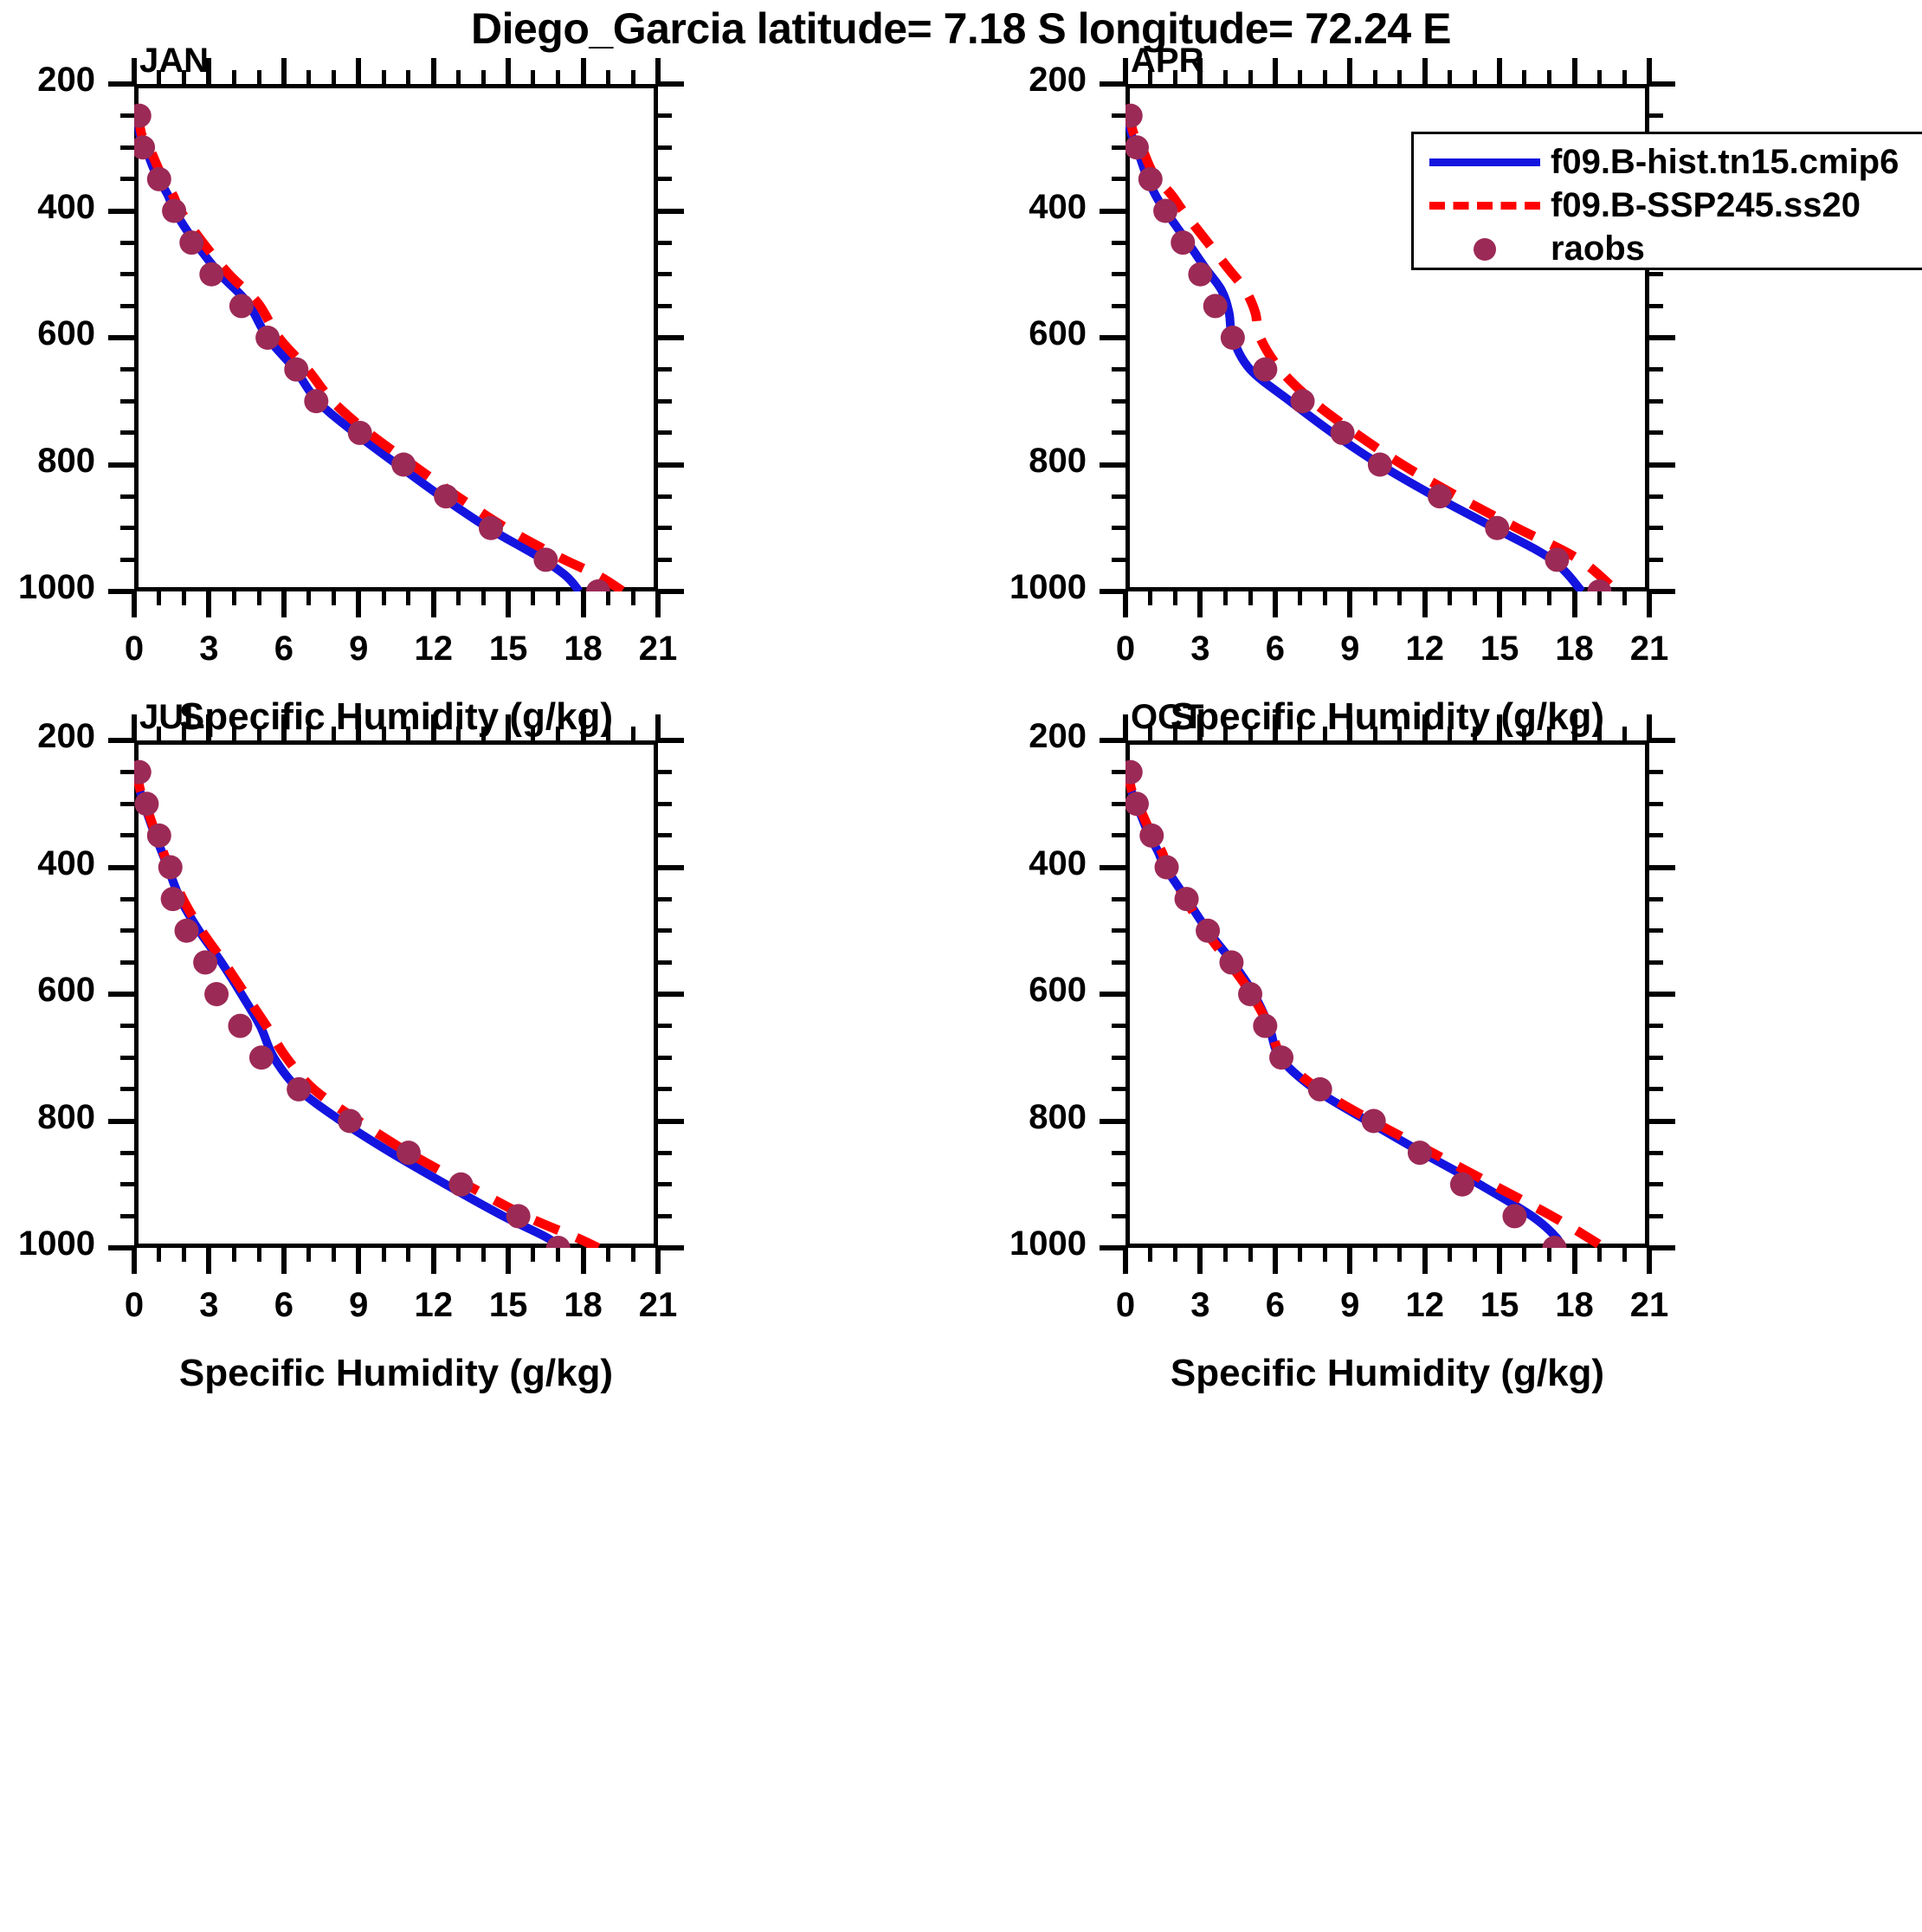 Image resolution: width=1922 pixels, height=1932 pixels. I want to click on legend-label-0: f09.B-hist.tn15.cmip6, so click(1725, 162).